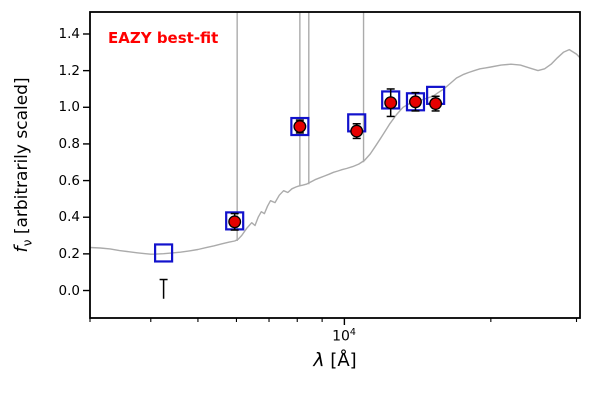 The width and height of the screenshot is (600, 400). Describe the element at coordinates (319, 360) in the screenshot. I see `xlabel-symbol: λ` at that location.